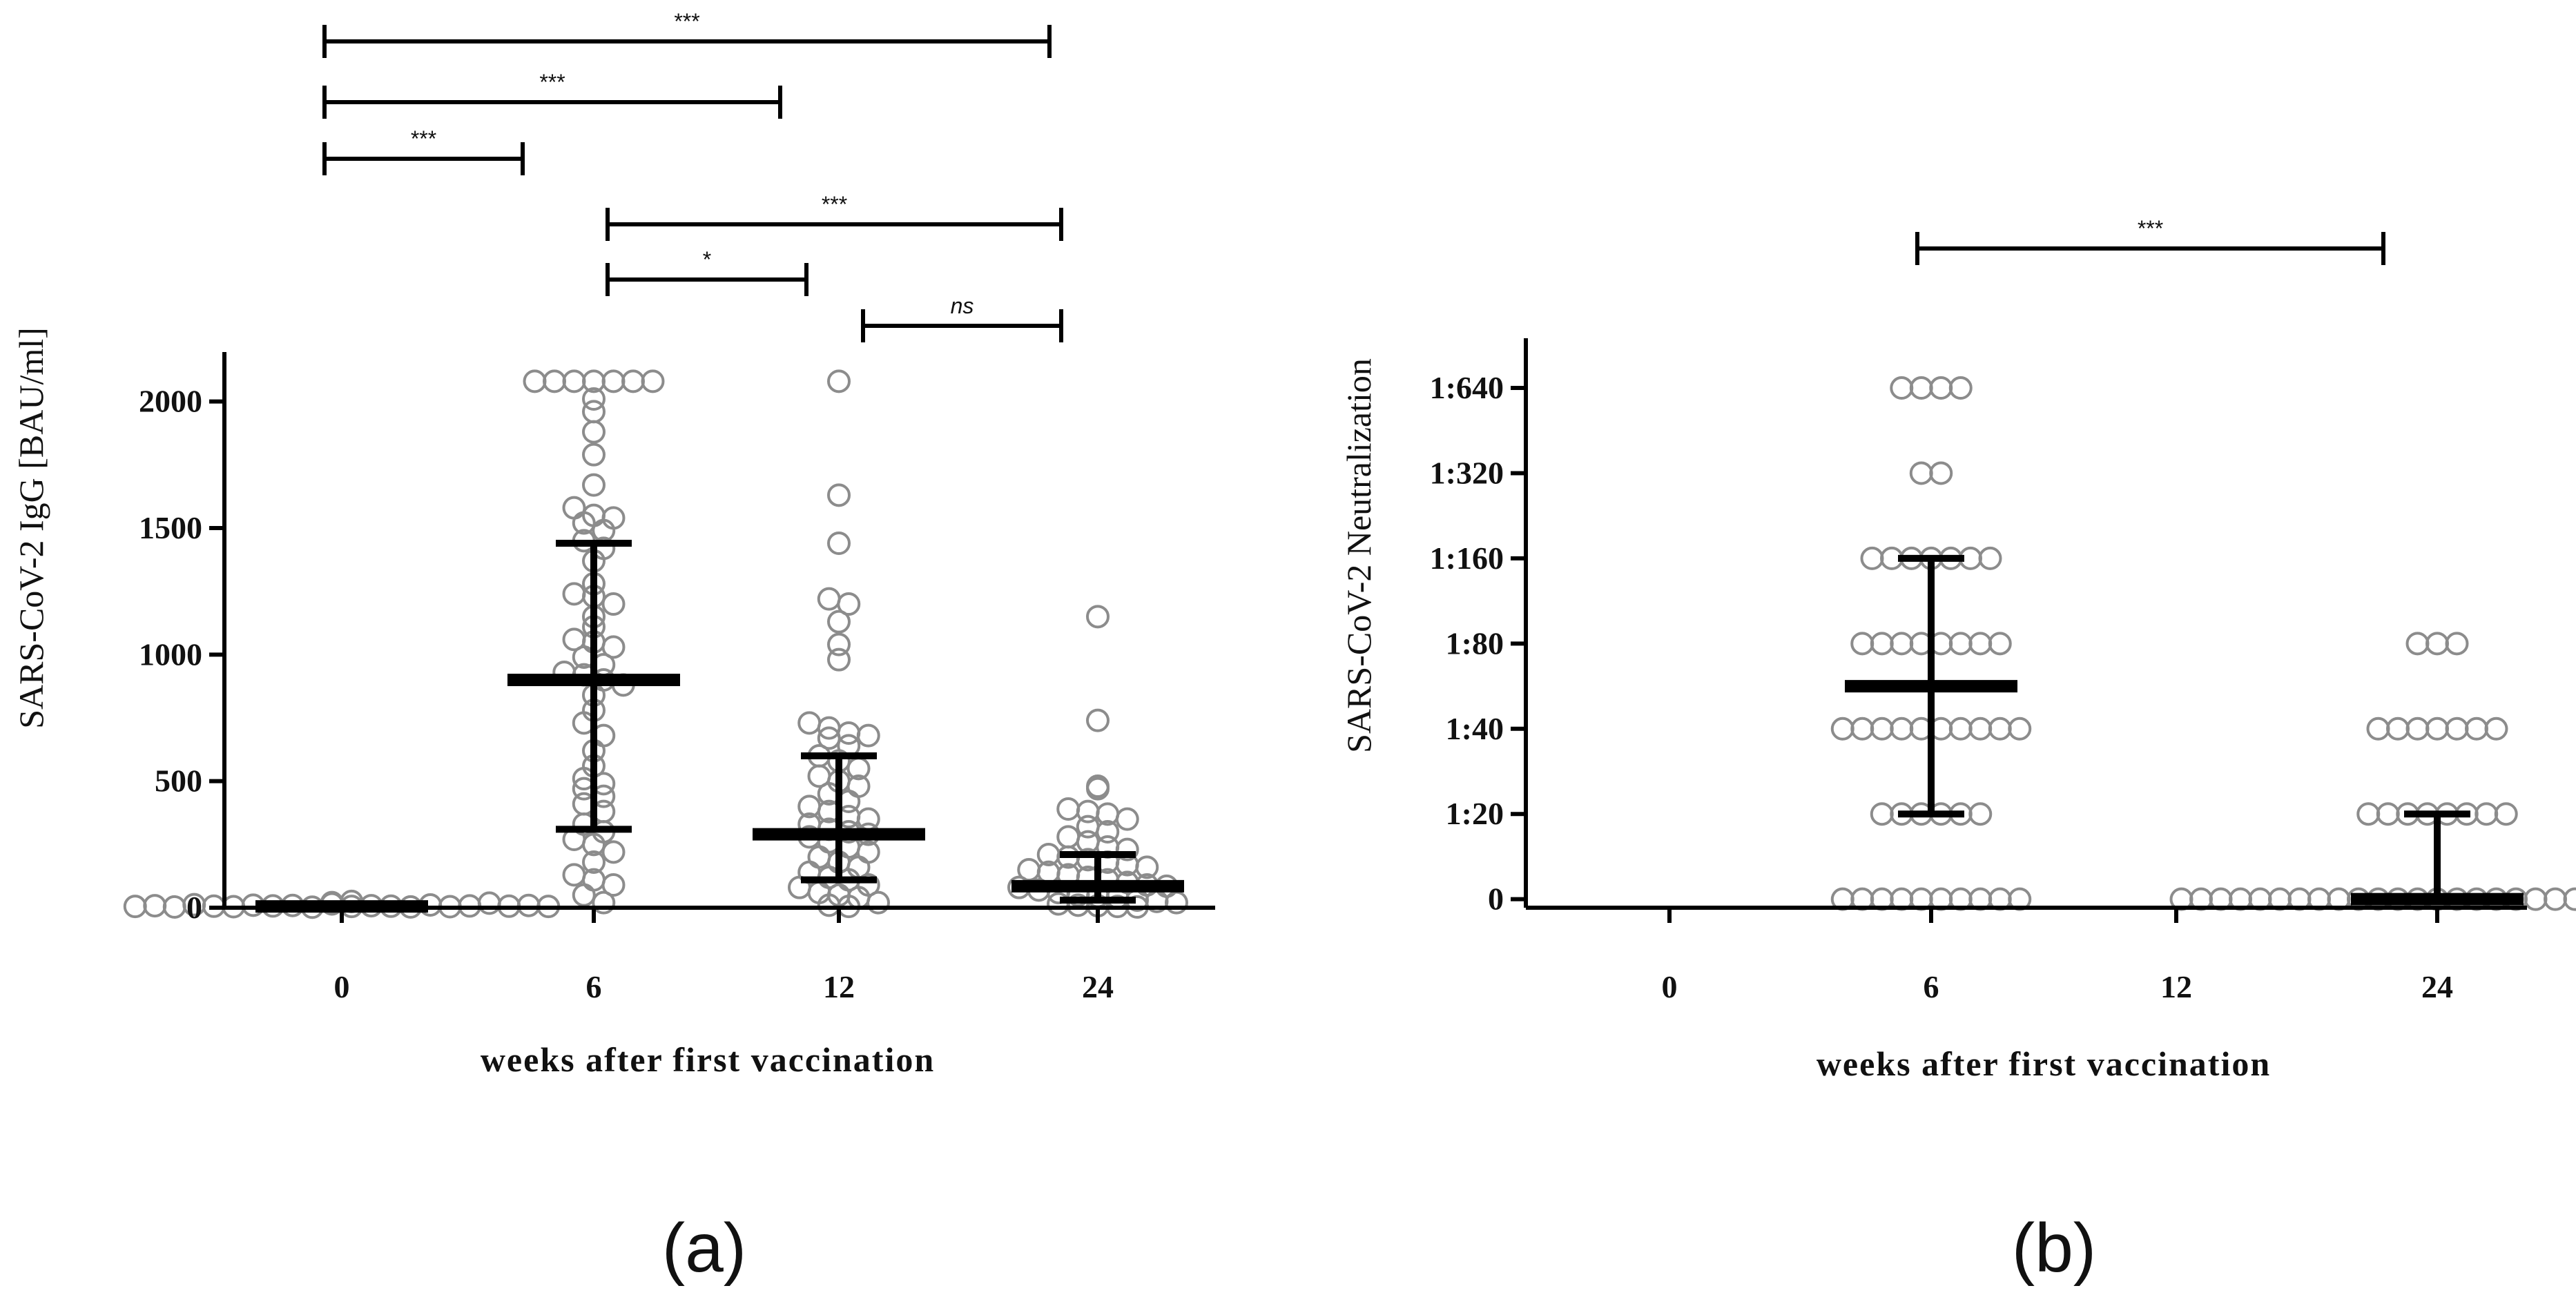 This screenshot has width=2576, height=1306. I want to click on b-ytick-label: 1:640, so click(1467, 387).